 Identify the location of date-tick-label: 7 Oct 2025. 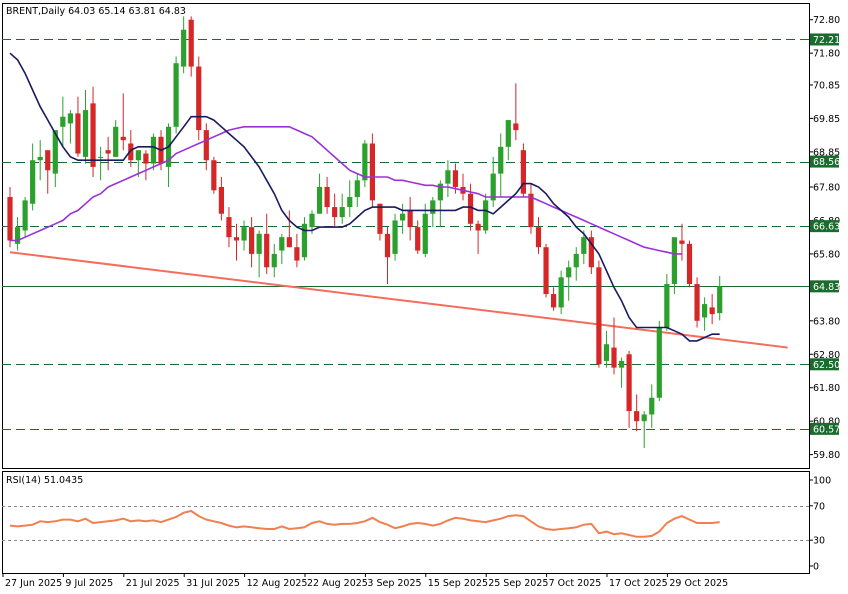
(575, 583).